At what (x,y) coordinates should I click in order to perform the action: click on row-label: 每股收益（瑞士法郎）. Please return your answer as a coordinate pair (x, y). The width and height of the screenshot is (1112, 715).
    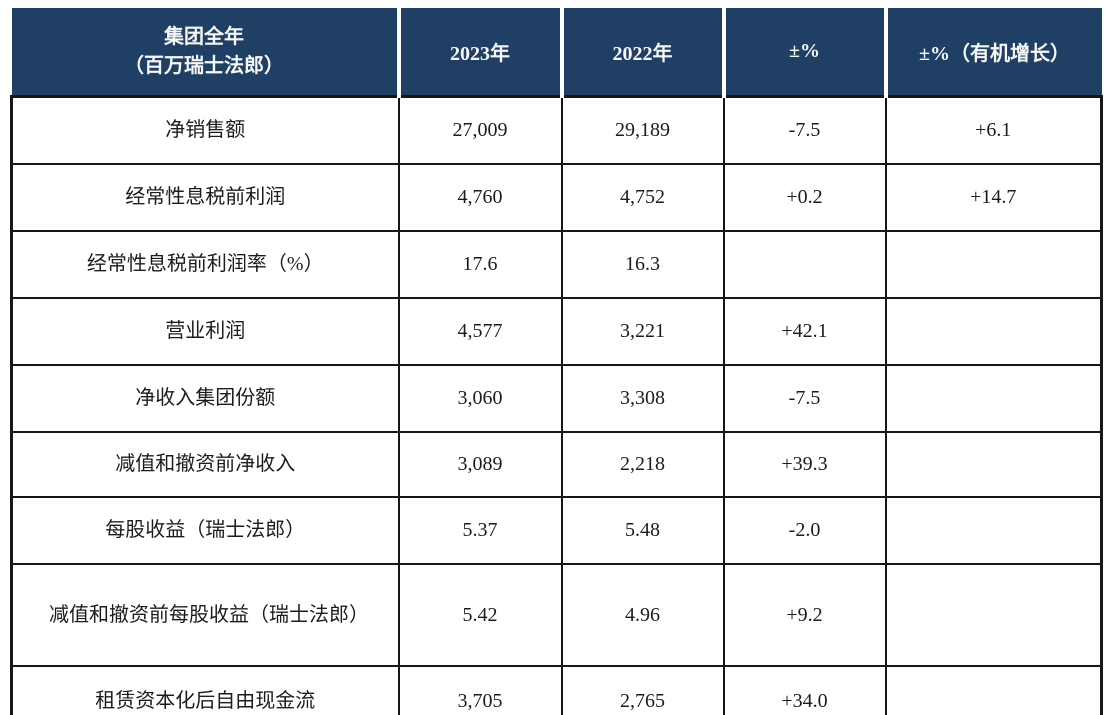
    Looking at the image, I should click on (205, 530).